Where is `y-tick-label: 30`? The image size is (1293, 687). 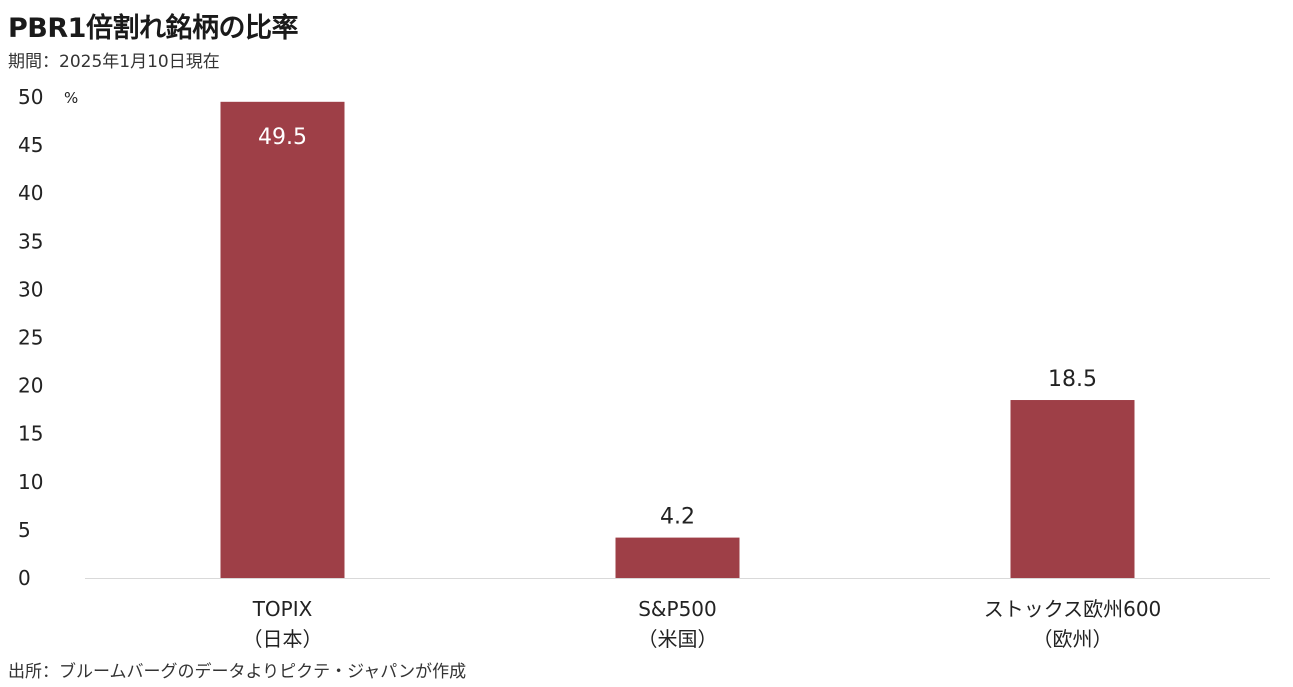 y-tick-label: 30 is located at coordinates (30, 289).